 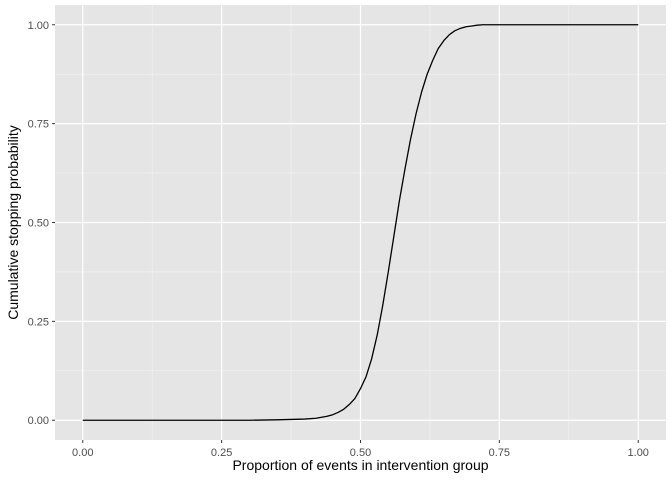 I want to click on y-tick-label: 0.75, so click(x=38, y=125).